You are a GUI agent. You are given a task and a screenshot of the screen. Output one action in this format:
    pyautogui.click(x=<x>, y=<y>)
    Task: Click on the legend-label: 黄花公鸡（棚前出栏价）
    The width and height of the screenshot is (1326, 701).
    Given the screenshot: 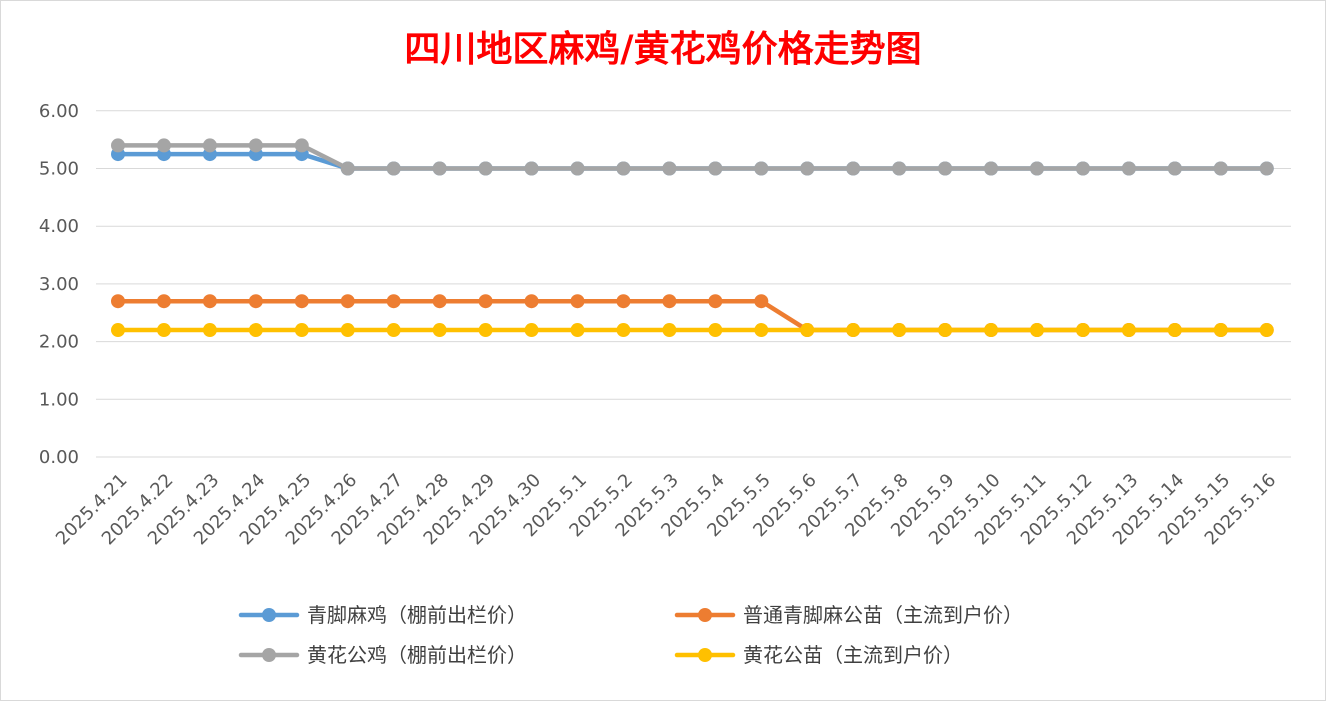 What is the action you would take?
    pyautogui.click(x=417, y=655)
    